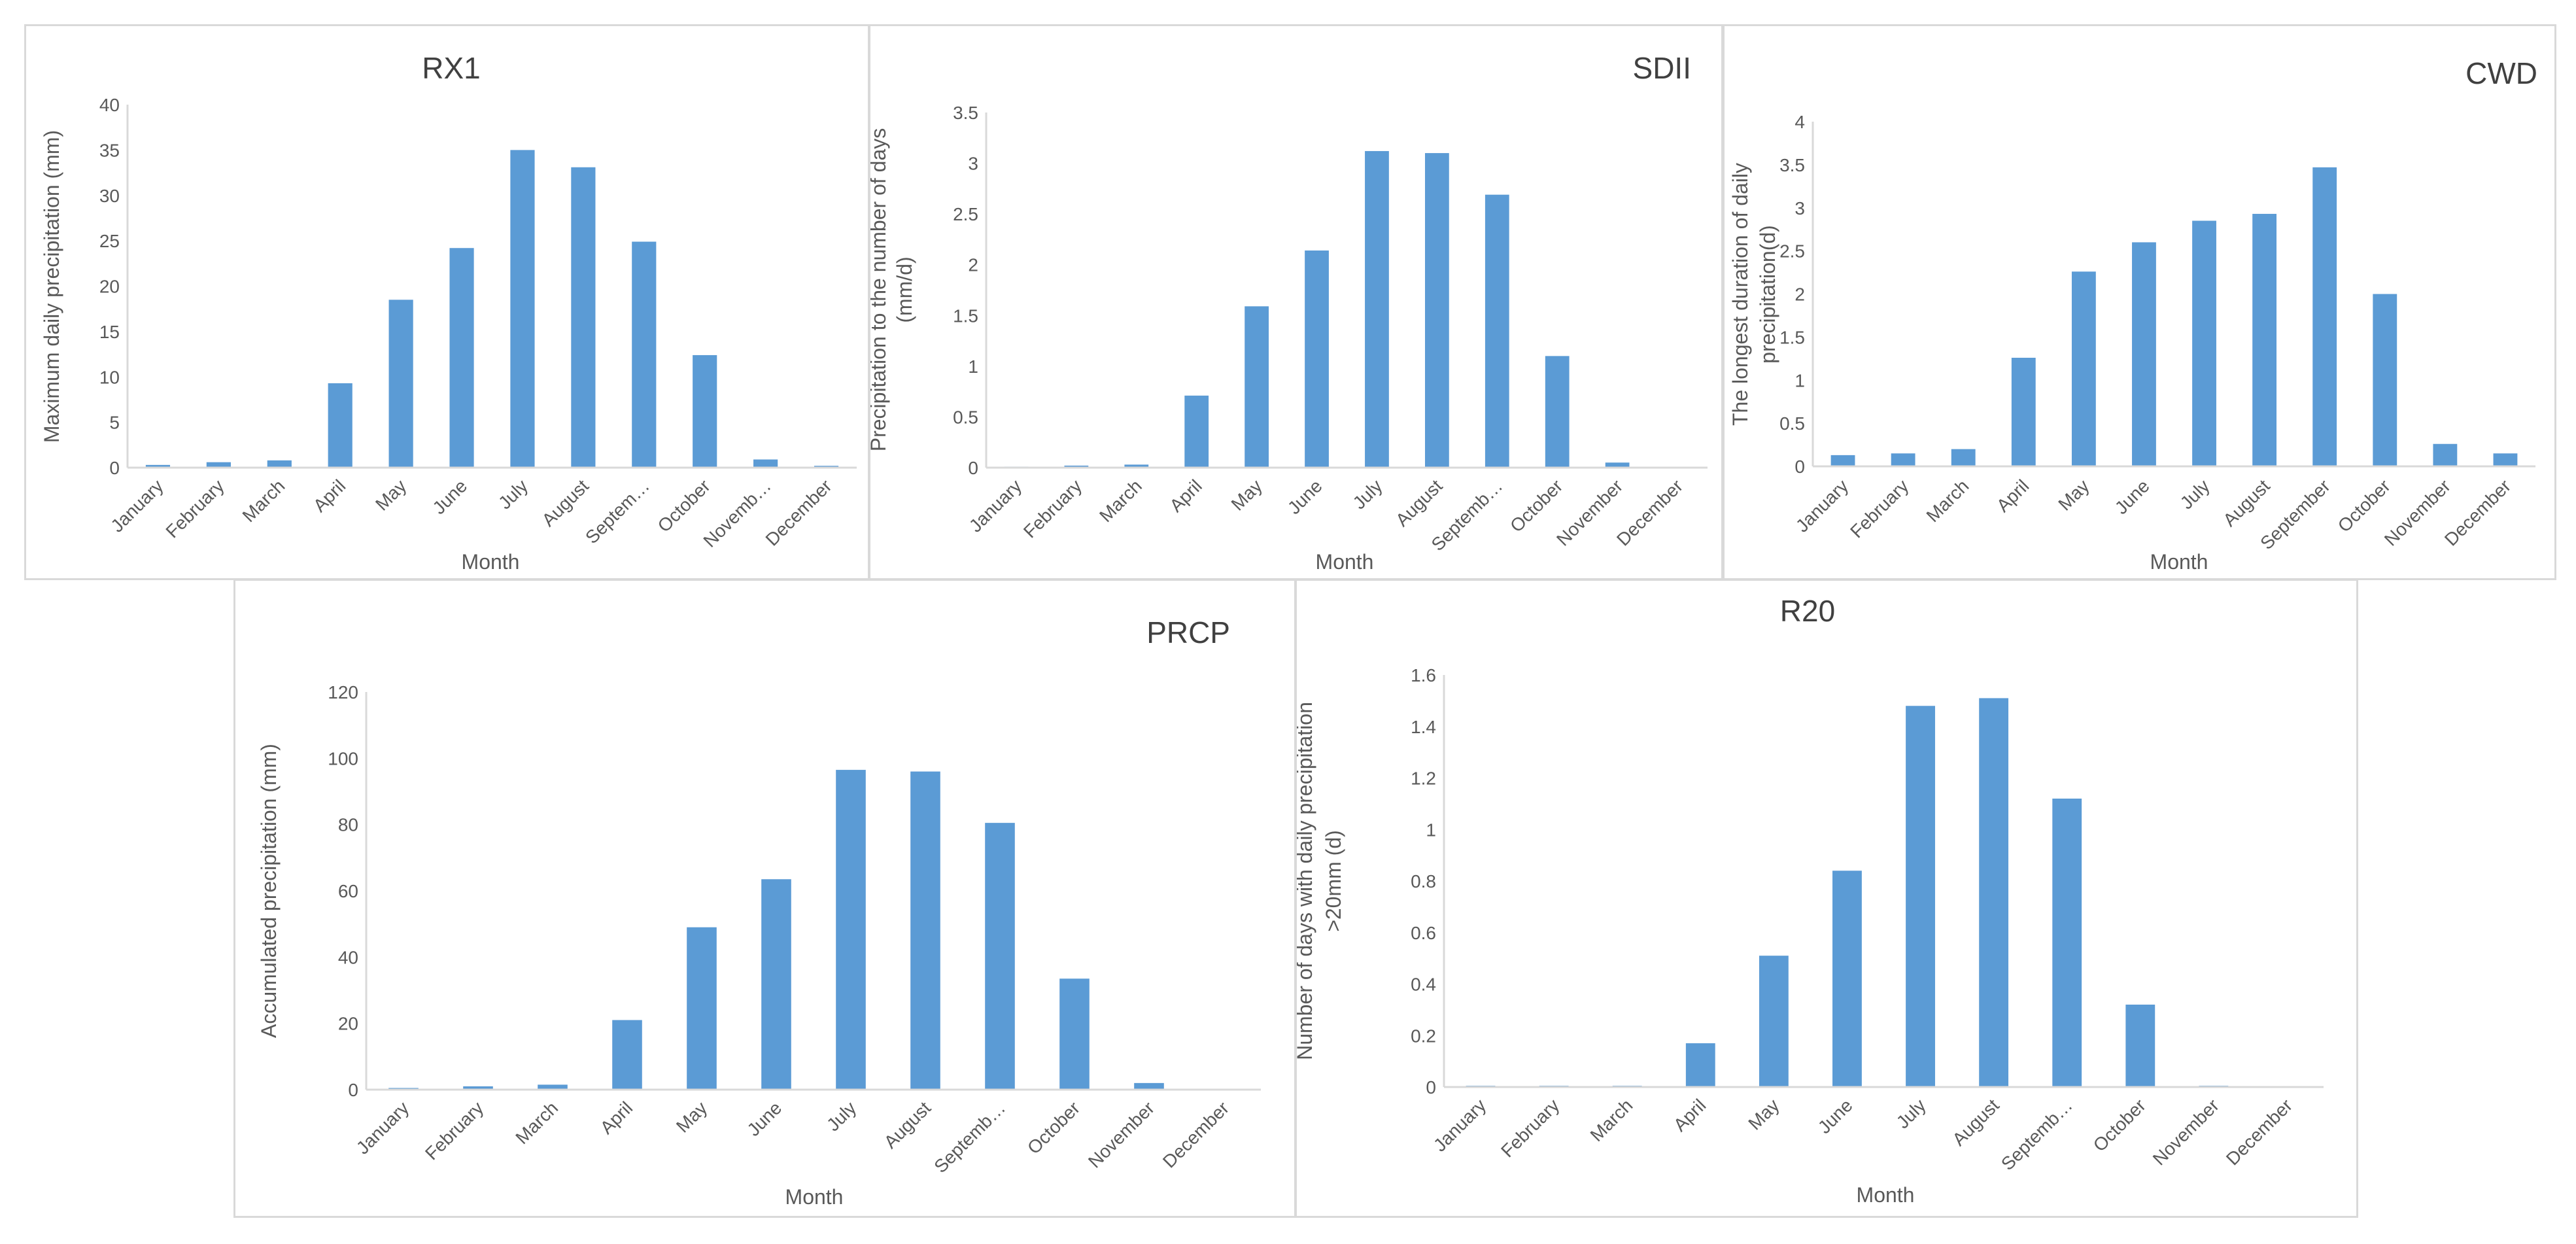 The image size is (2576, 1244). I want to click on y-tick-label: 0.5, so click(1792, 423).